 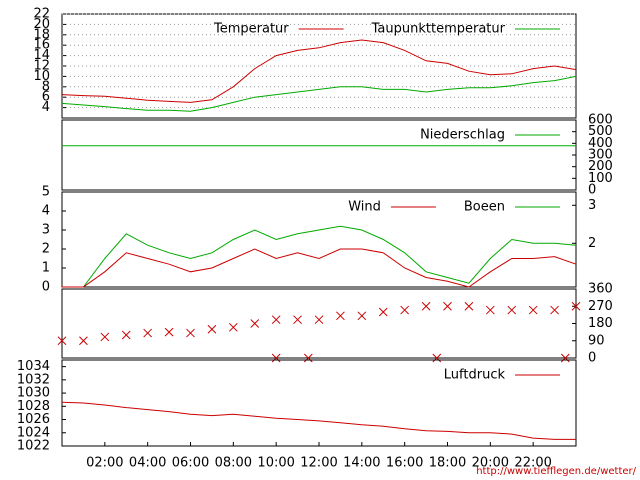 I want to click on y2-tick-label: 2, so click(x=592, y=243).